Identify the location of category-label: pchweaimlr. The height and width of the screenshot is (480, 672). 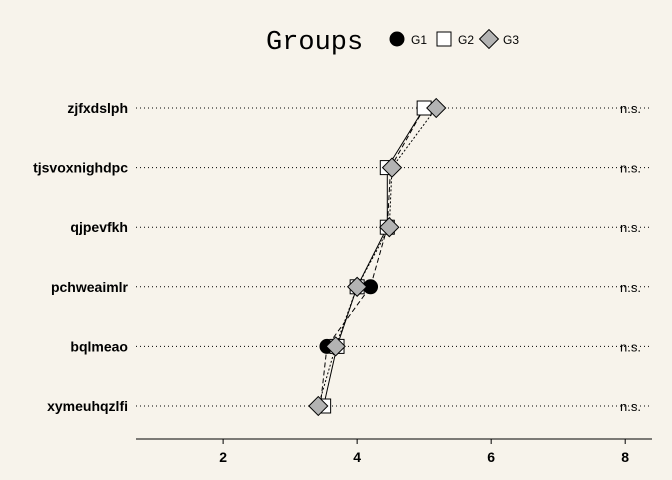
(90, 287).